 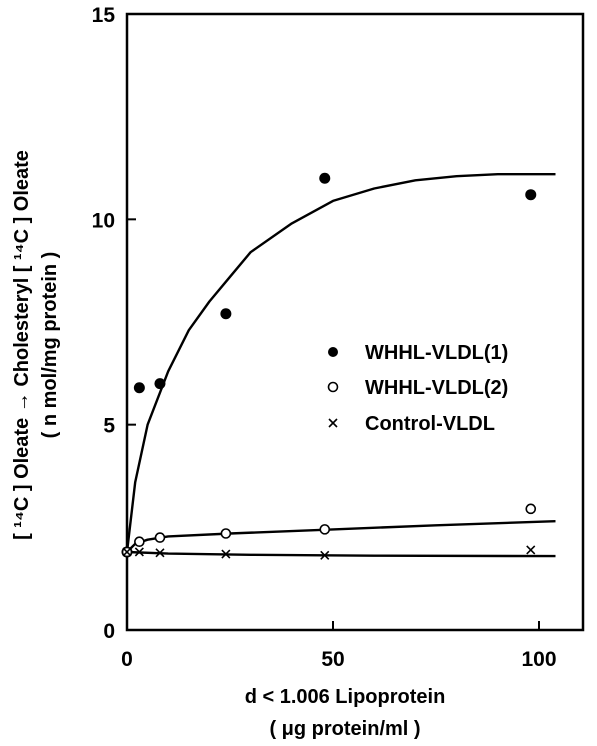 I want to click on legend-label-whhl-vldl-2: WHHL-VLDL(2), so click(x=436, y=388).